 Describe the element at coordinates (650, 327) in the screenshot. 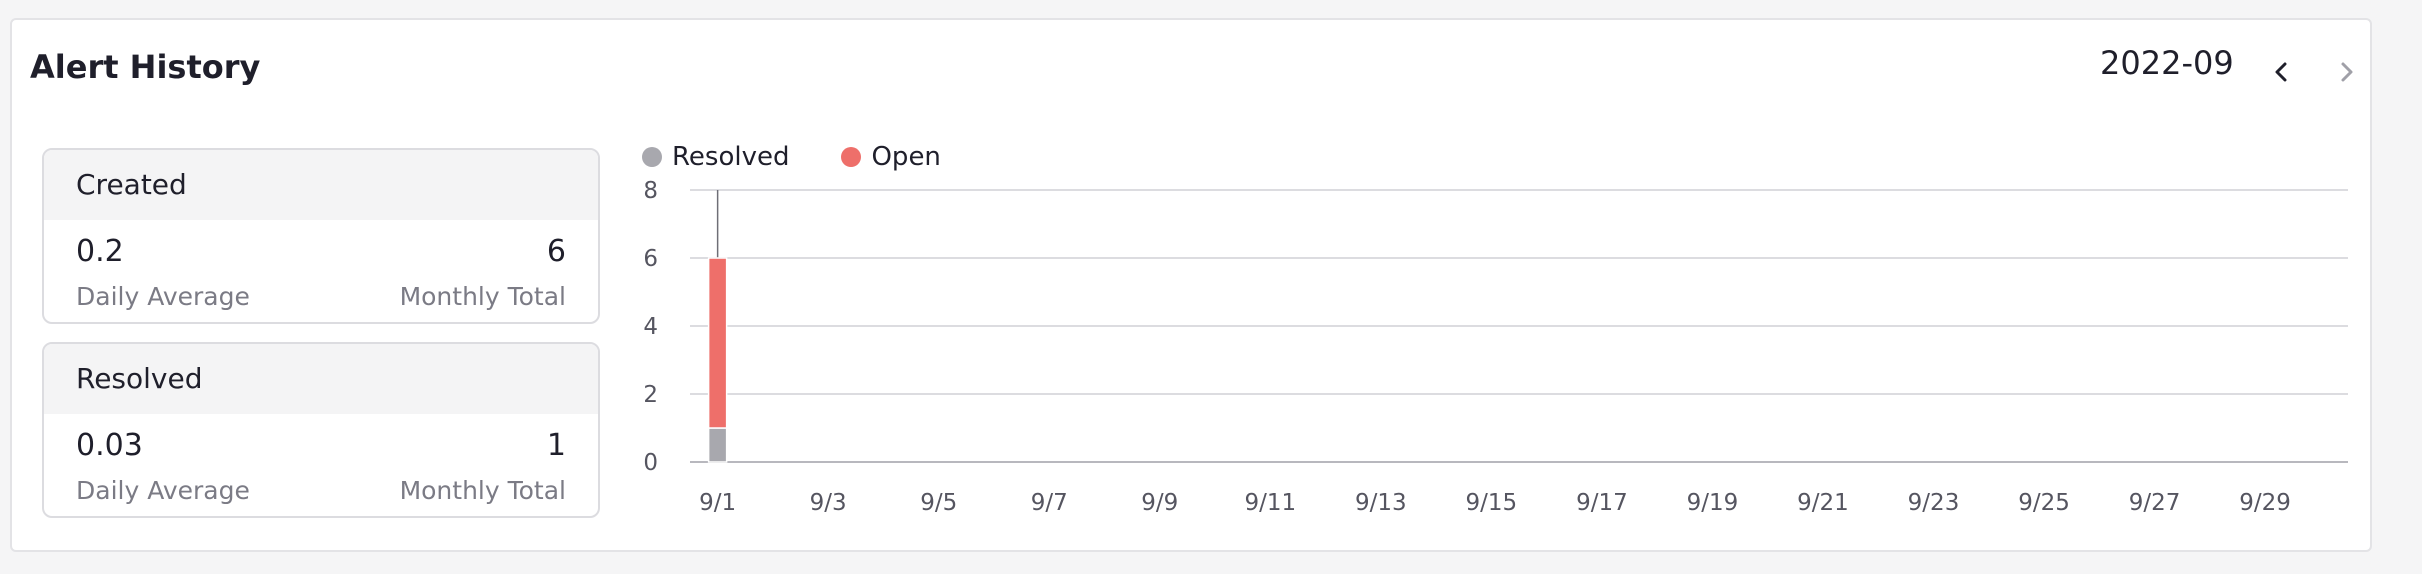

I see `y-tick-label: 4` at that location.